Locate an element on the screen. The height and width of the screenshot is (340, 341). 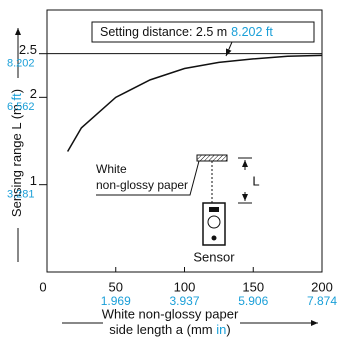
x-axis-title: White non-glossy paper is located at coordinates (170, 313).